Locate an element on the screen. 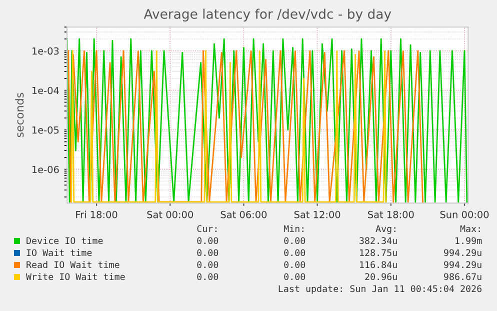  legend-label: Write IO Wait time is located at coordinates (75, 276).